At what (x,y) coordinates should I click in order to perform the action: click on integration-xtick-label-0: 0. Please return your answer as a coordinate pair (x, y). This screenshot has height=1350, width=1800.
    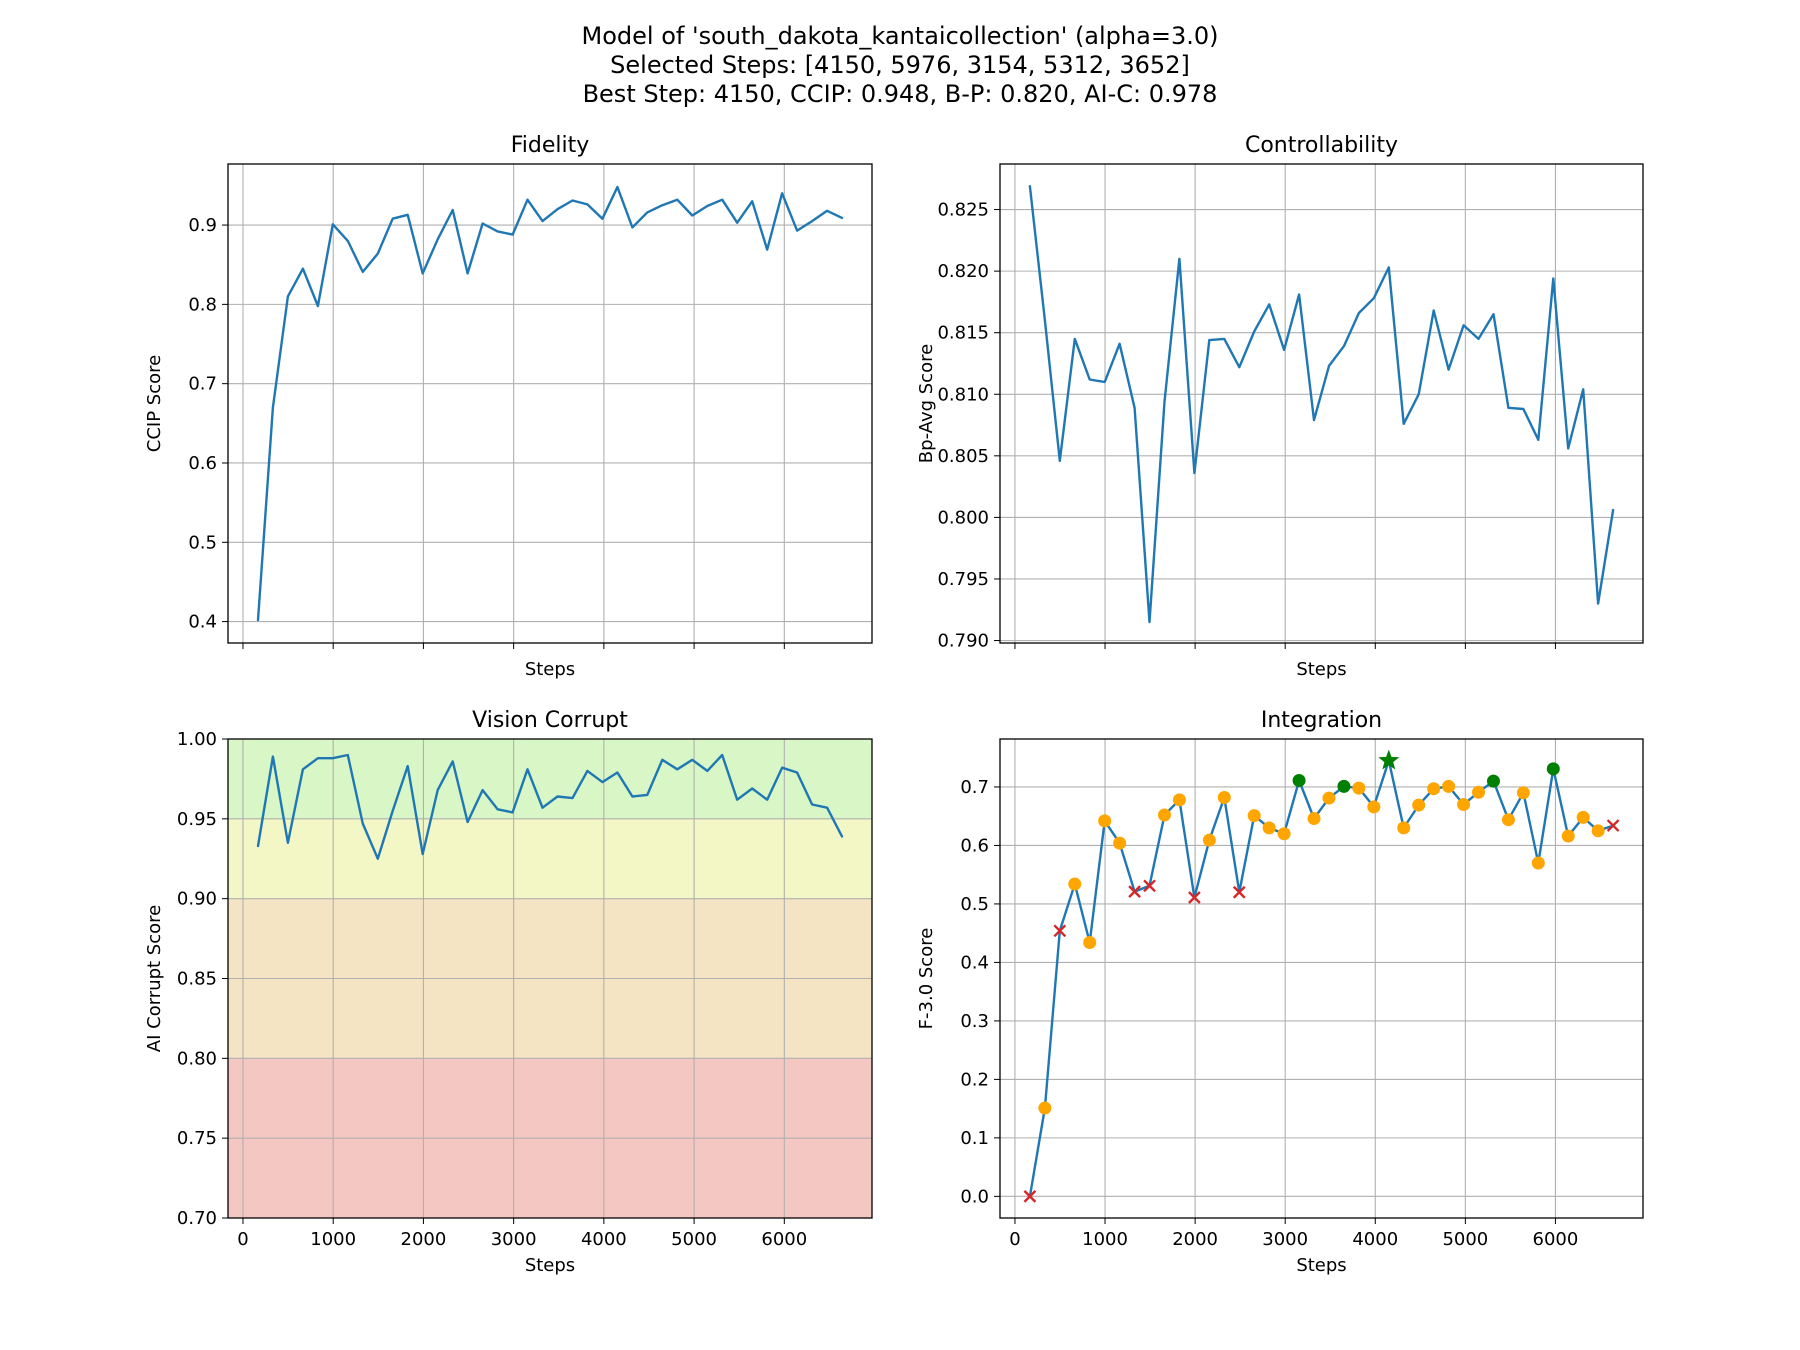
    Looking at the image, I should click on (1014, 1239).